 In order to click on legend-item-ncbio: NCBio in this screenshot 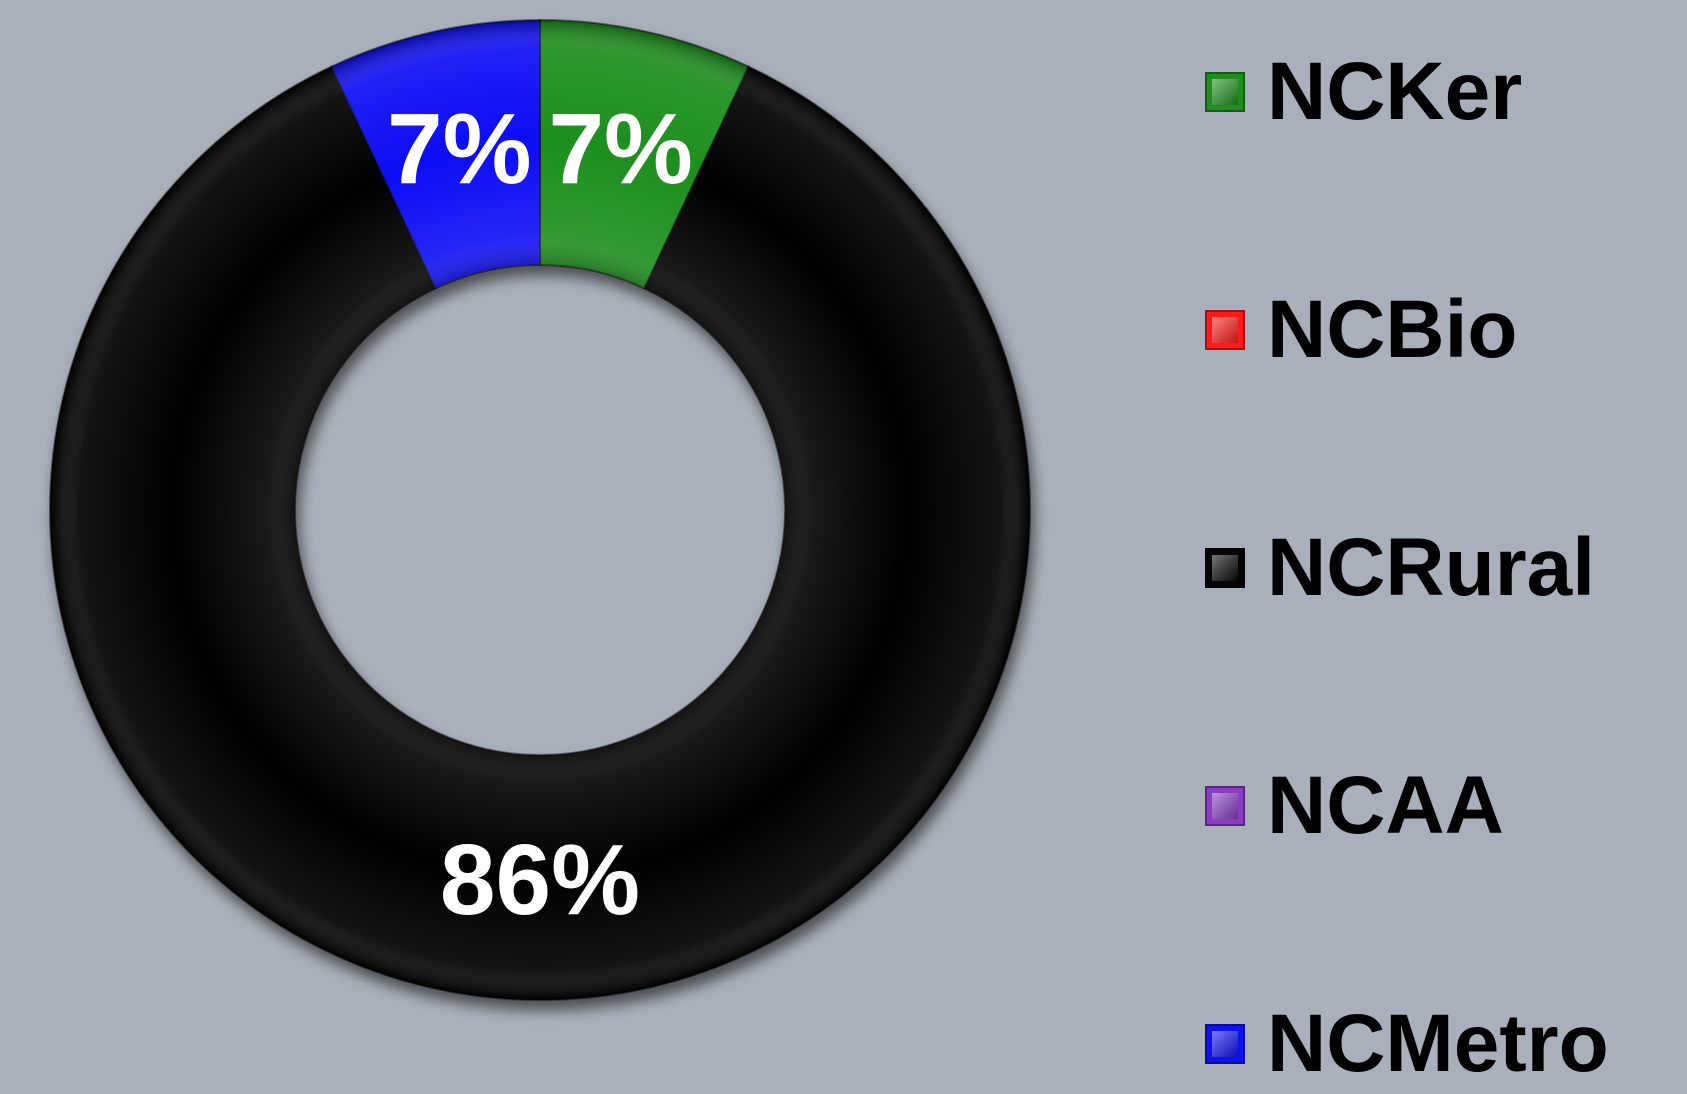, I will do `click(1361, 330)`.